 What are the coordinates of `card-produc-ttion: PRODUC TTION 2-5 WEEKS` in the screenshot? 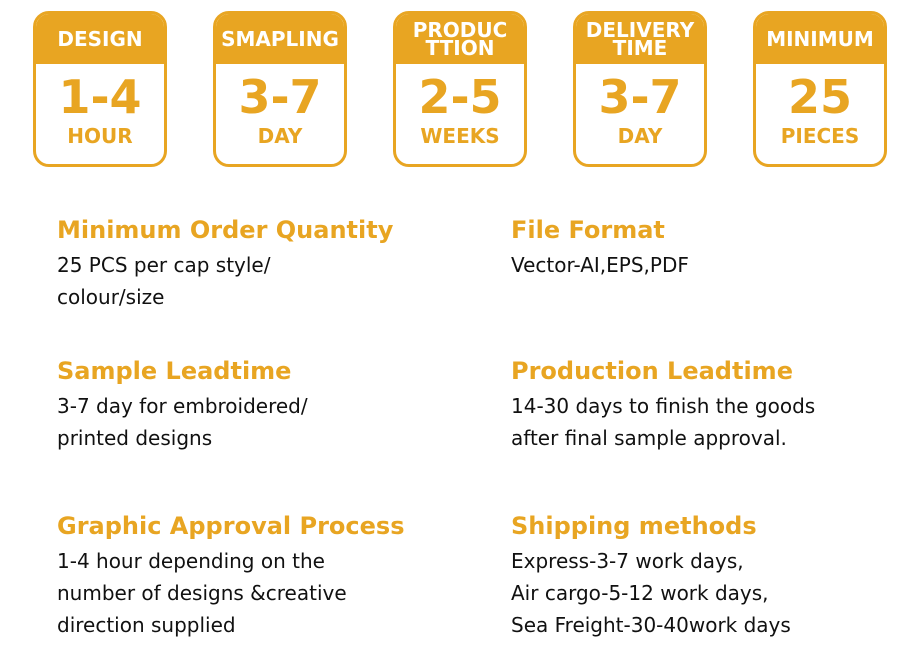 It's located at (460, 89).